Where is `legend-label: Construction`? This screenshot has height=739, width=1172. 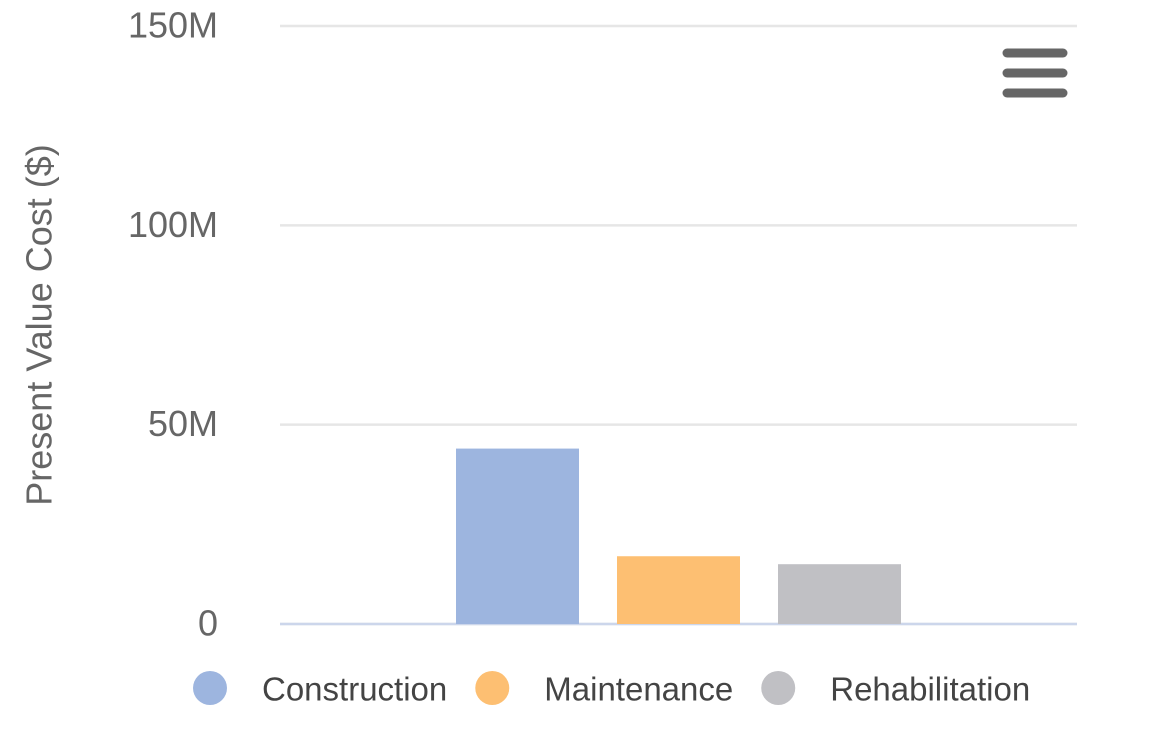
legend-label: Construction is located at coordinates (354, 689).